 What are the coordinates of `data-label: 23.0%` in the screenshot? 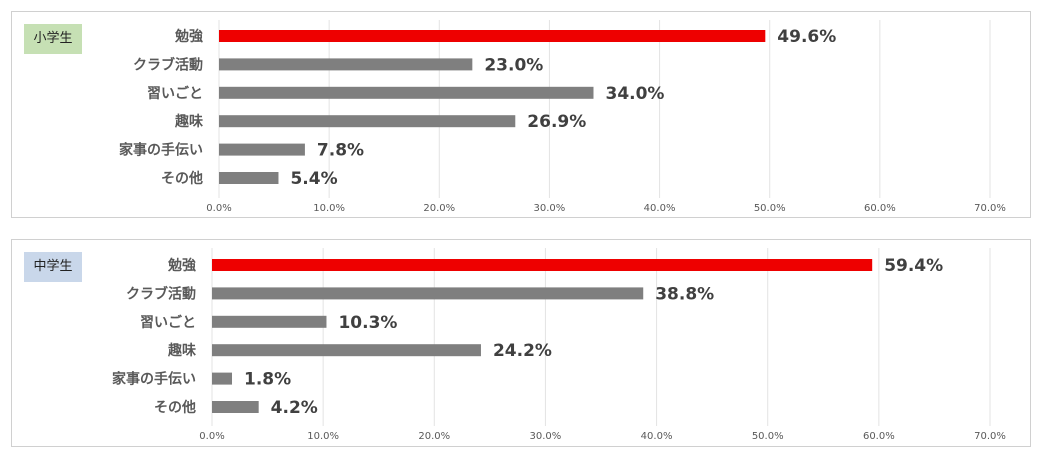 It's located at (513, 65).